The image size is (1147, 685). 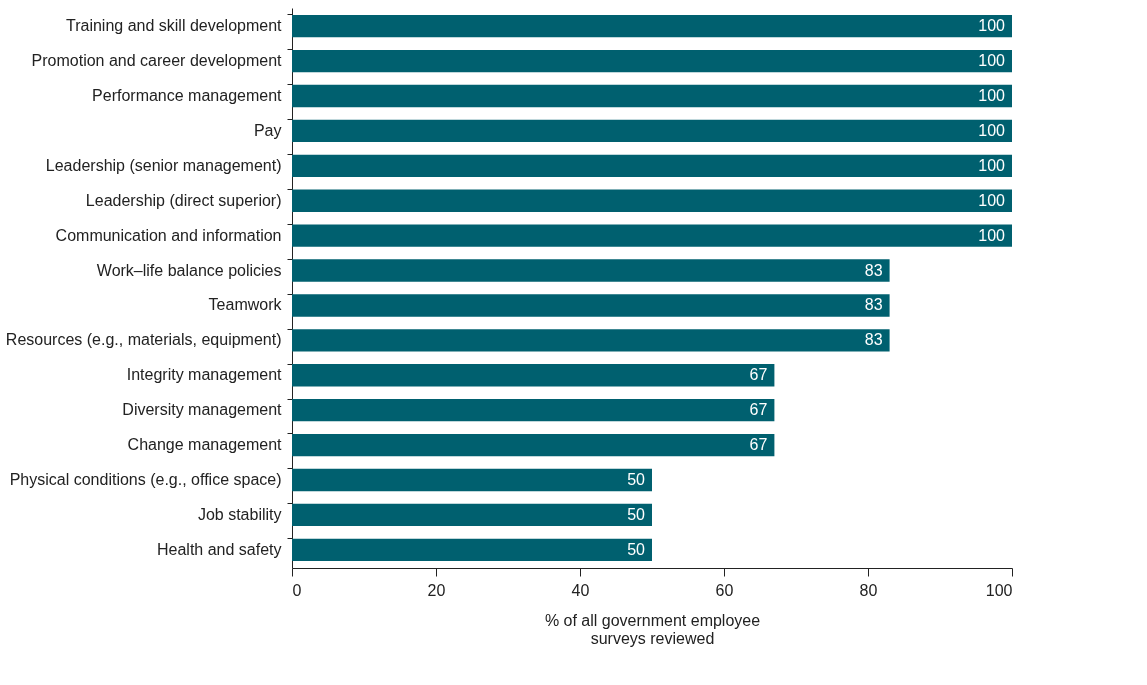 I want to click on y-tick-label: Leadership (direct superior), so click(x=183, y=200).